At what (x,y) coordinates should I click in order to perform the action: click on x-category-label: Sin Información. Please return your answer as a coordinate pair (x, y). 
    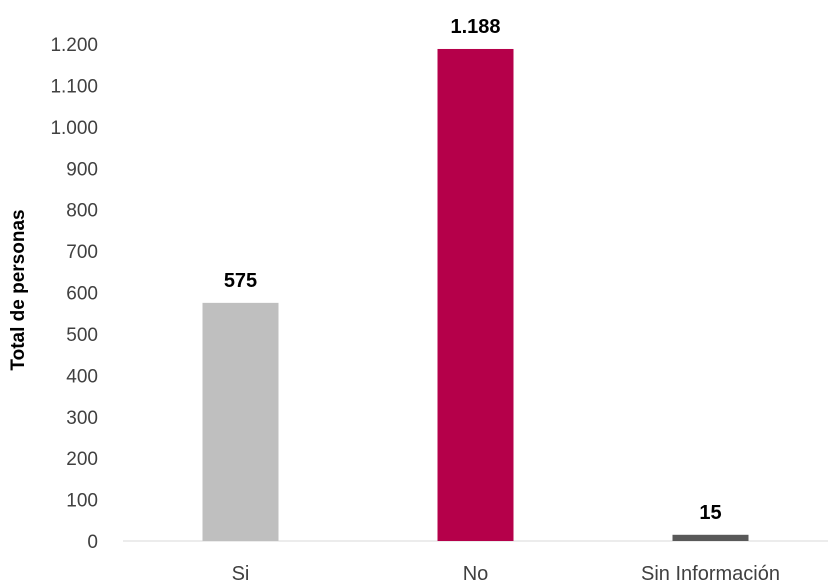
    Looking at the image, I should click on (710, 574).